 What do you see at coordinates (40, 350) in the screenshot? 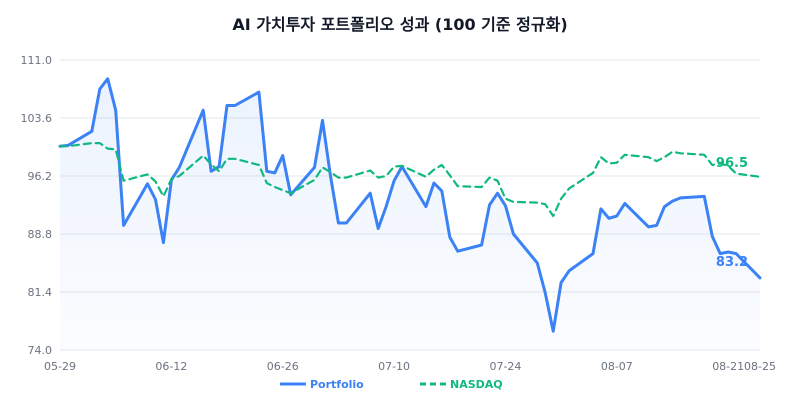
I see `y-tick-label: 74.0` at bounding box center [40, 350].